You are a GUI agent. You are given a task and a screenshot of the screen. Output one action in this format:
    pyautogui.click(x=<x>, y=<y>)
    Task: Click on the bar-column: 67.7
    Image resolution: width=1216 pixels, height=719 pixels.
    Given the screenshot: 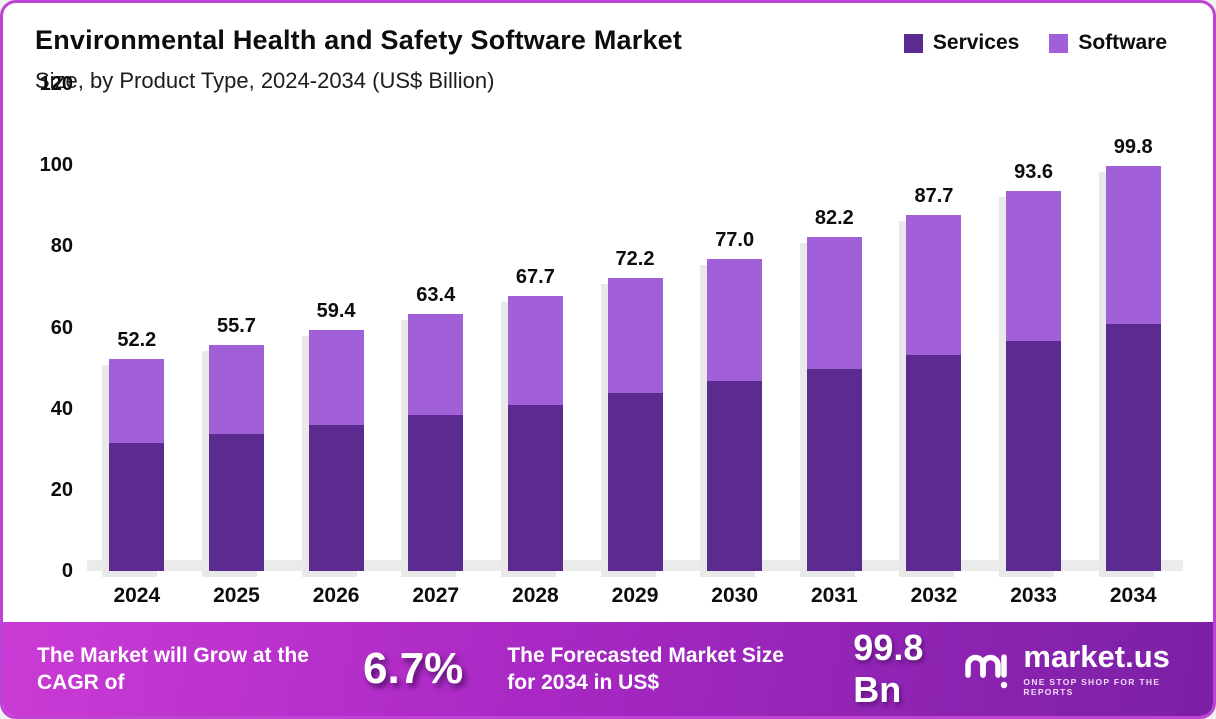 What is the action you would take?
    pyautogui.click(x=536, y=339)
    